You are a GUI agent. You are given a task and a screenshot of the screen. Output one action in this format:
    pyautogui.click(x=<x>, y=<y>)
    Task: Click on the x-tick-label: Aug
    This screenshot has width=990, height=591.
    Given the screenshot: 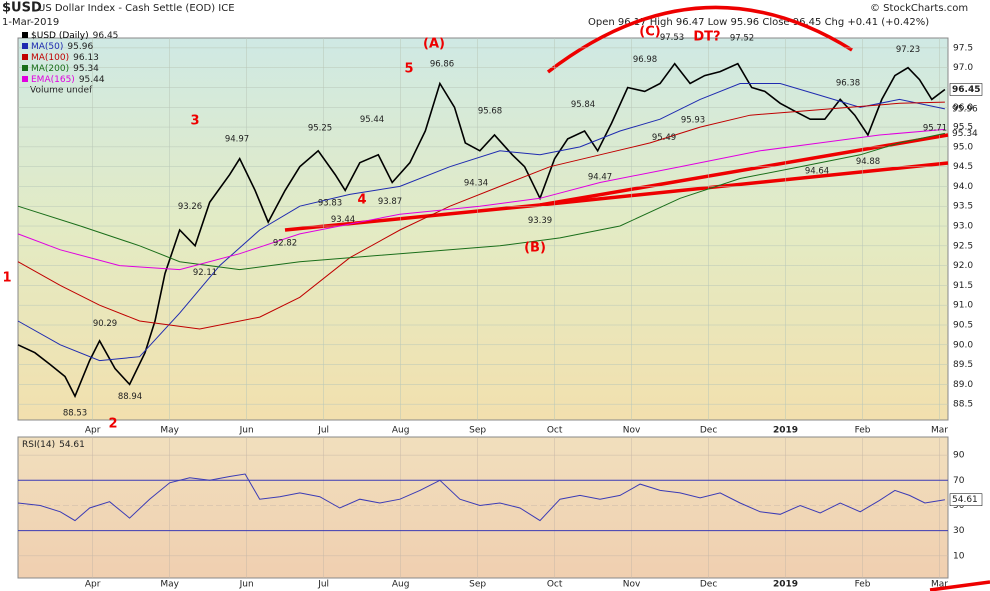 What is the action you would take?
    pyautogui.click(x=401, y=585)
    